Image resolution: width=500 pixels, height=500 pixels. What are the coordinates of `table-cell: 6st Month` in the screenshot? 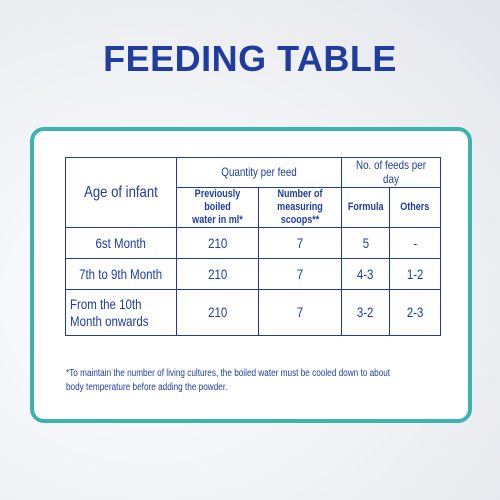 It's located at (121, 243).